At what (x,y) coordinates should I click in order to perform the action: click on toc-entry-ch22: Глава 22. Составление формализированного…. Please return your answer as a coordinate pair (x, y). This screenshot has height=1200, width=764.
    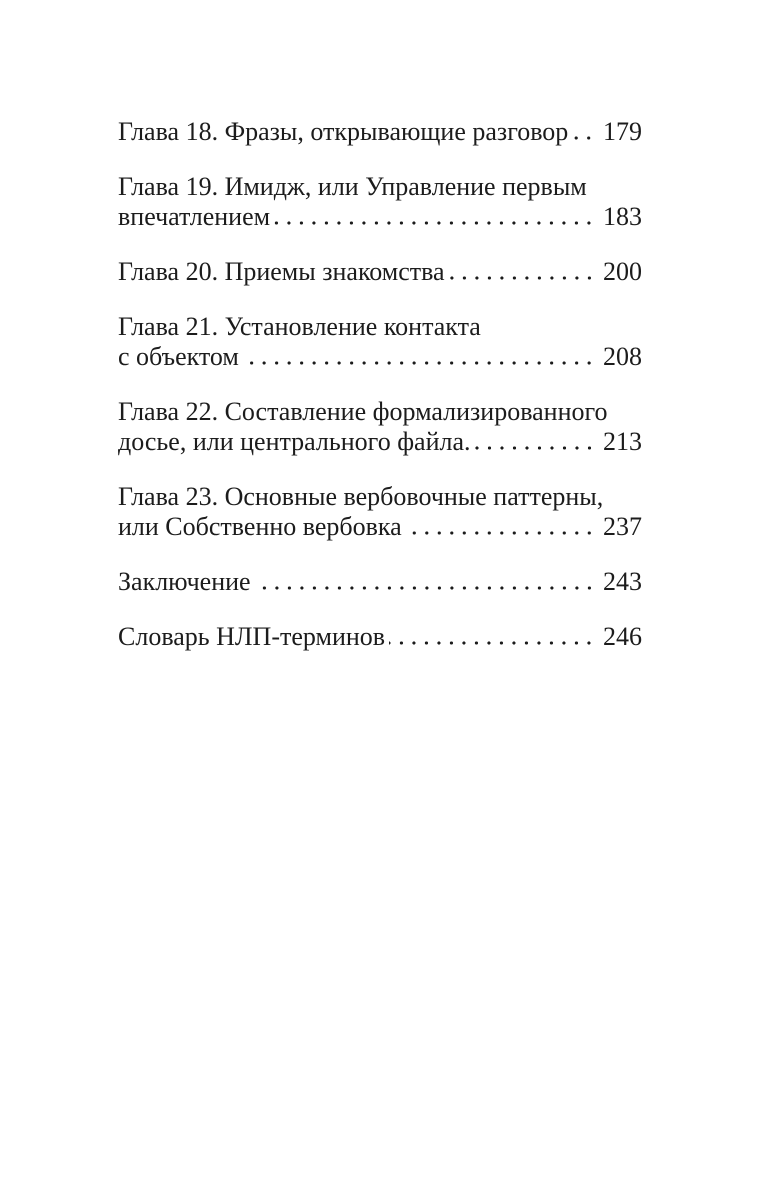
    Looking at the image, I should click on (380, 427).